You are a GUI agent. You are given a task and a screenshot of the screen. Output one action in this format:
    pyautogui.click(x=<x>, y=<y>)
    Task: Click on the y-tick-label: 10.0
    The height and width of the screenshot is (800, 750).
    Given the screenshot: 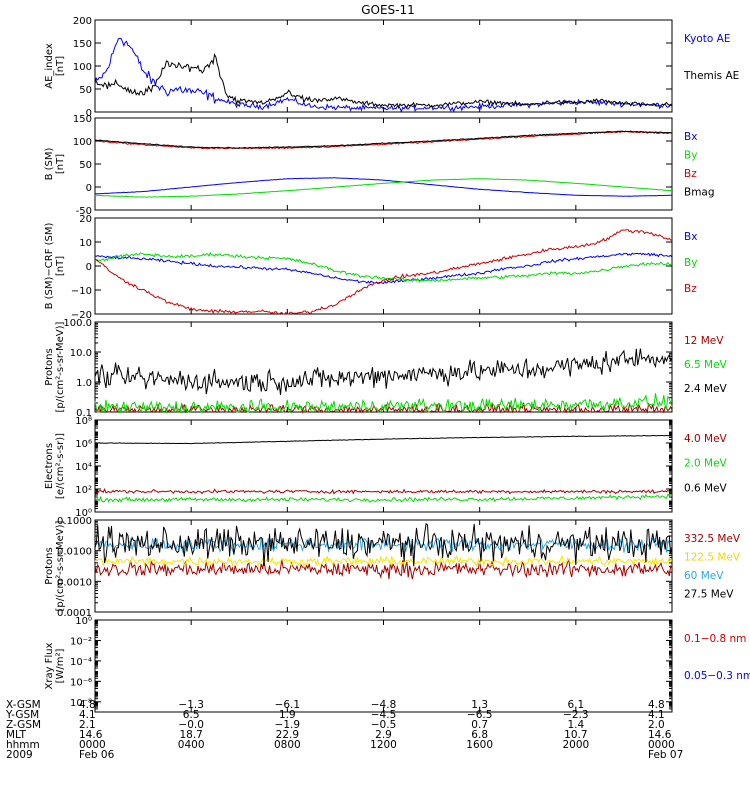 What is the action you would take?
    pyautogui.click(x=81, y=353)
    